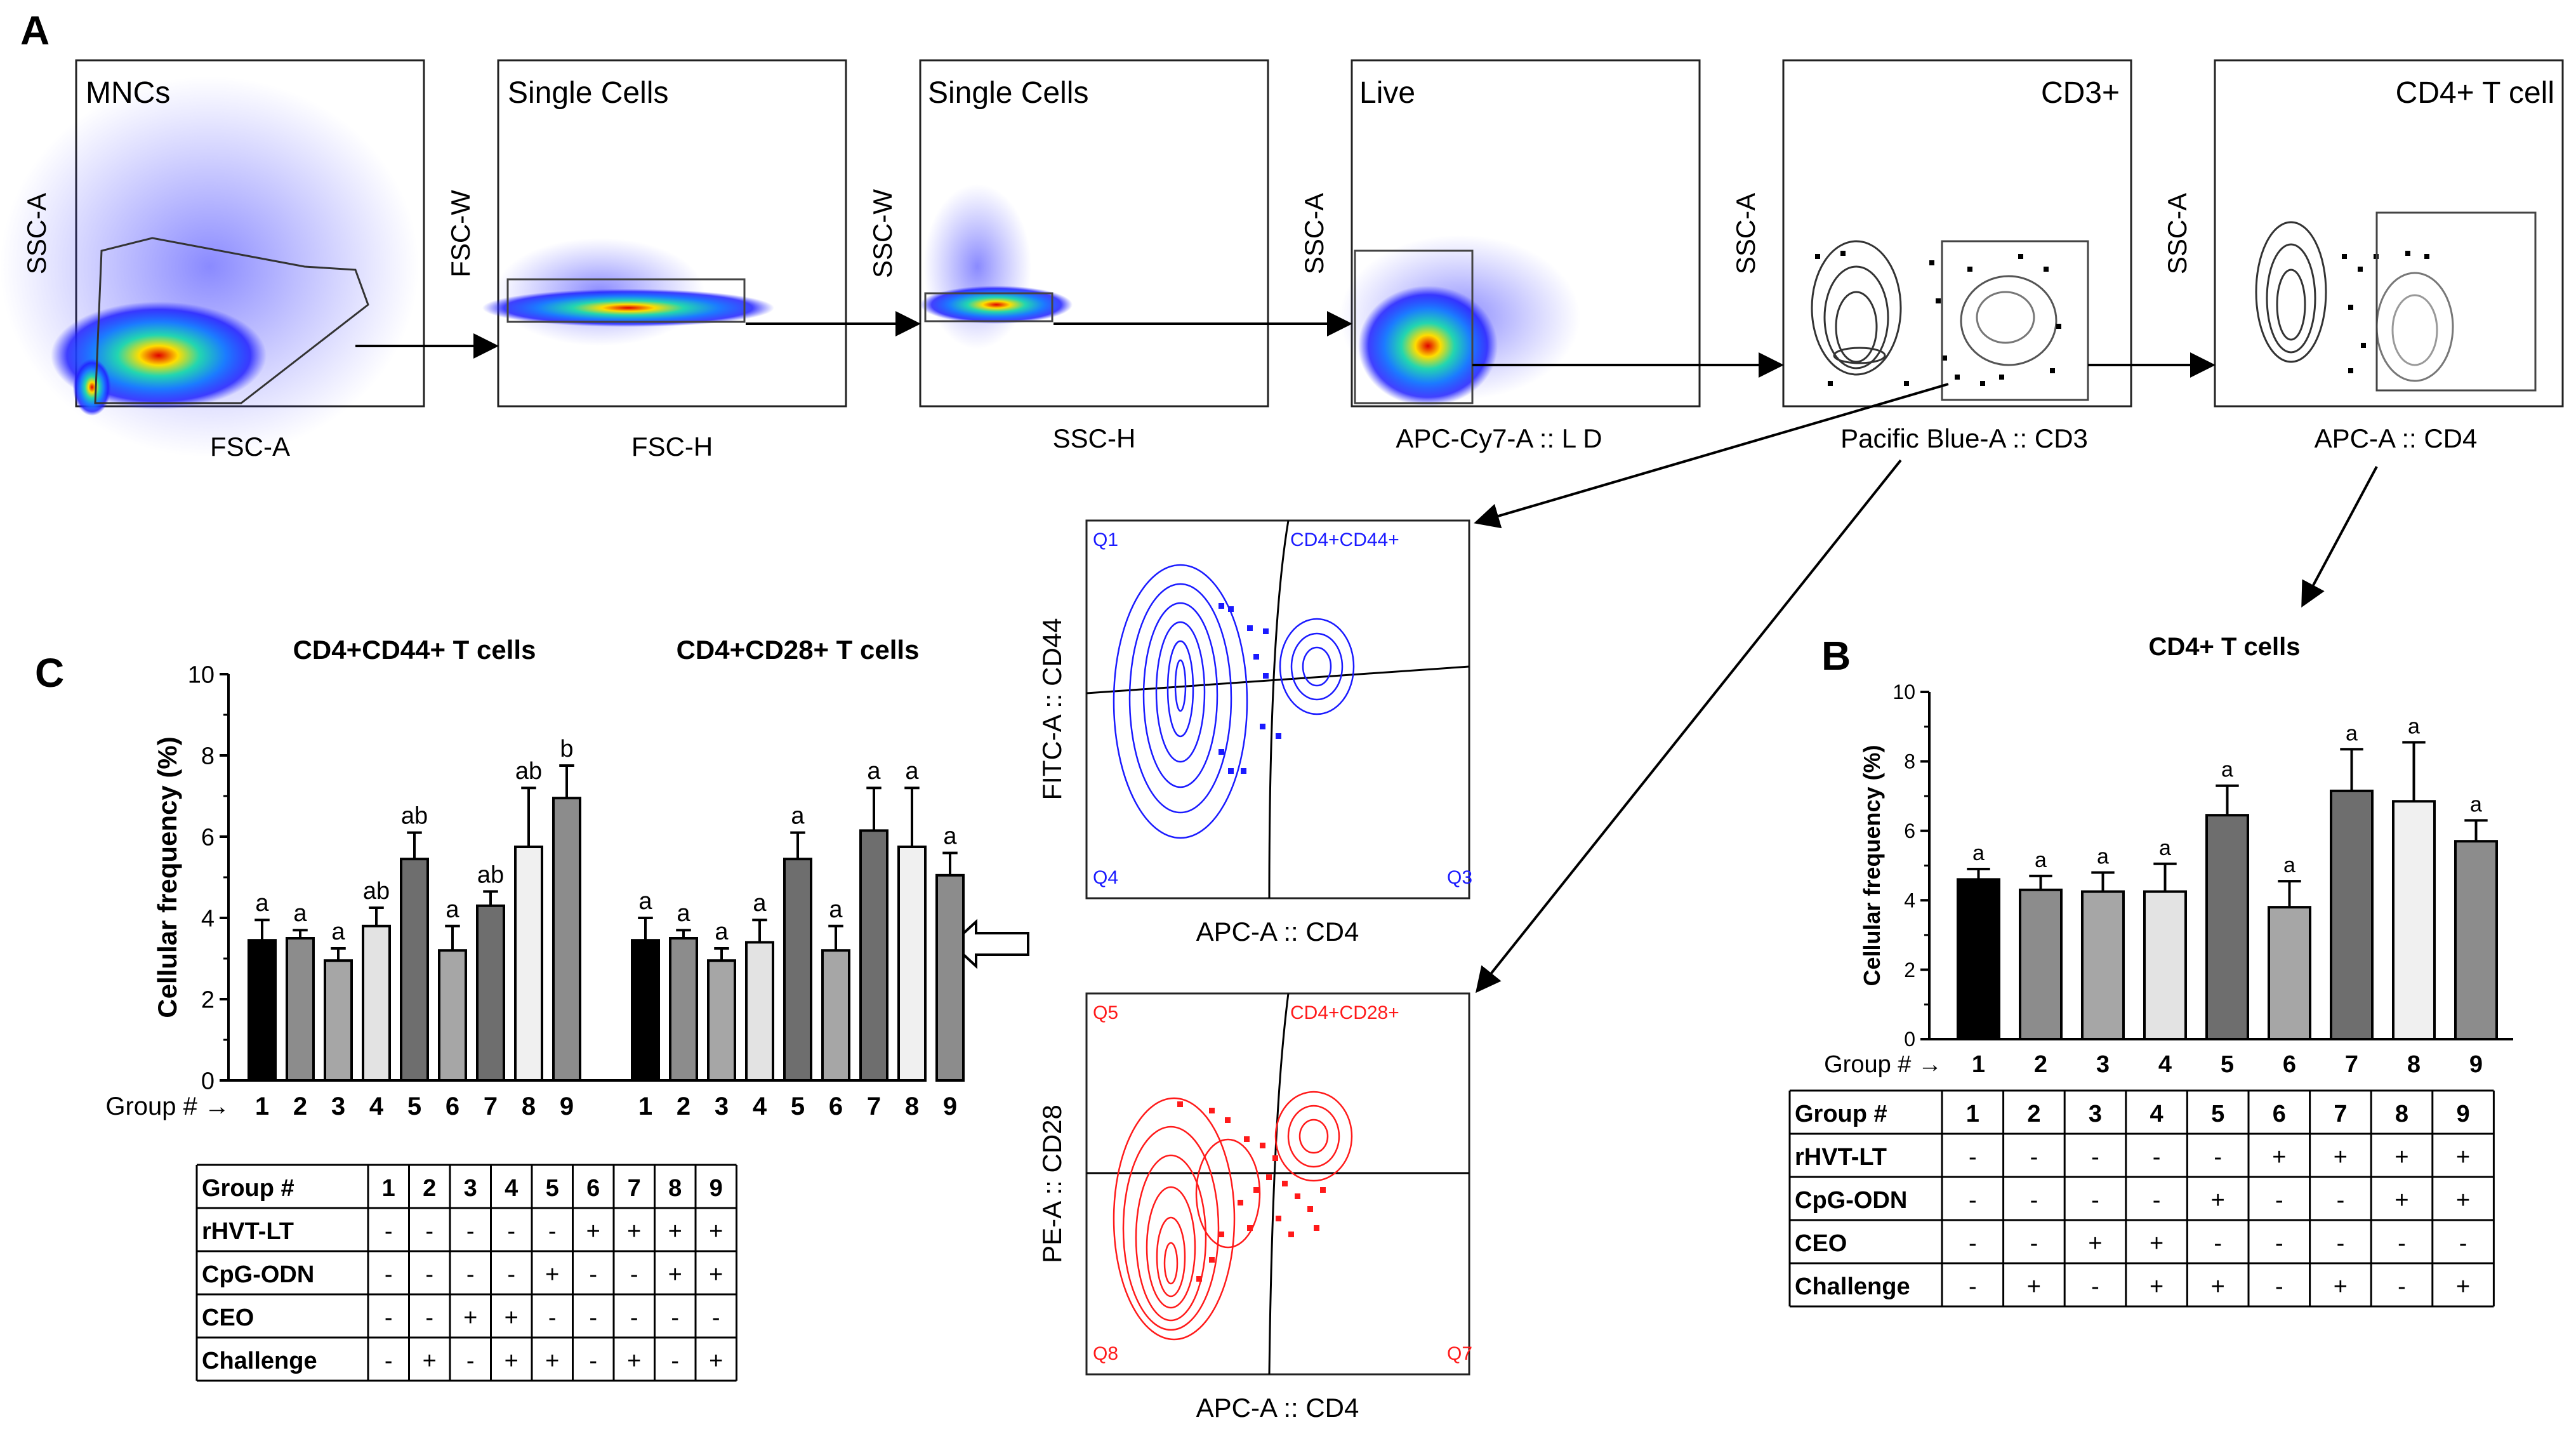 The width and height of the screenshot is (2576, 1441). I want to click on flow-panel-ylabel: SSC-W, so click(883, 233).